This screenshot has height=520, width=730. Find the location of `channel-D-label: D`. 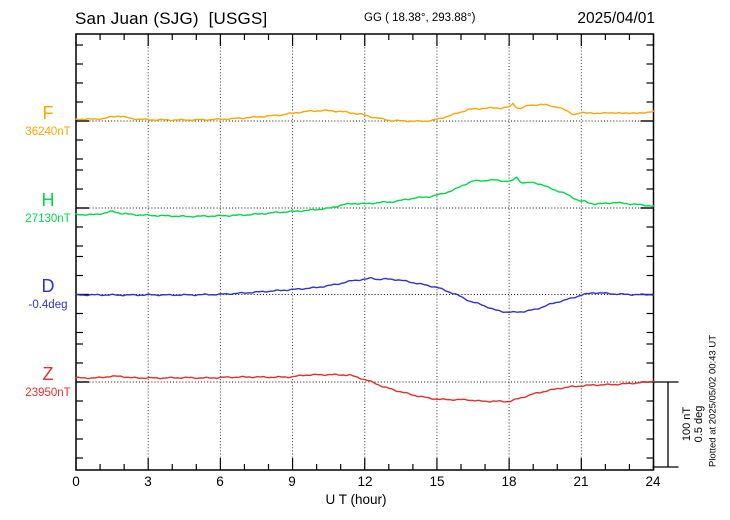

channel-D-label: D is located at coordinates (48, 286).